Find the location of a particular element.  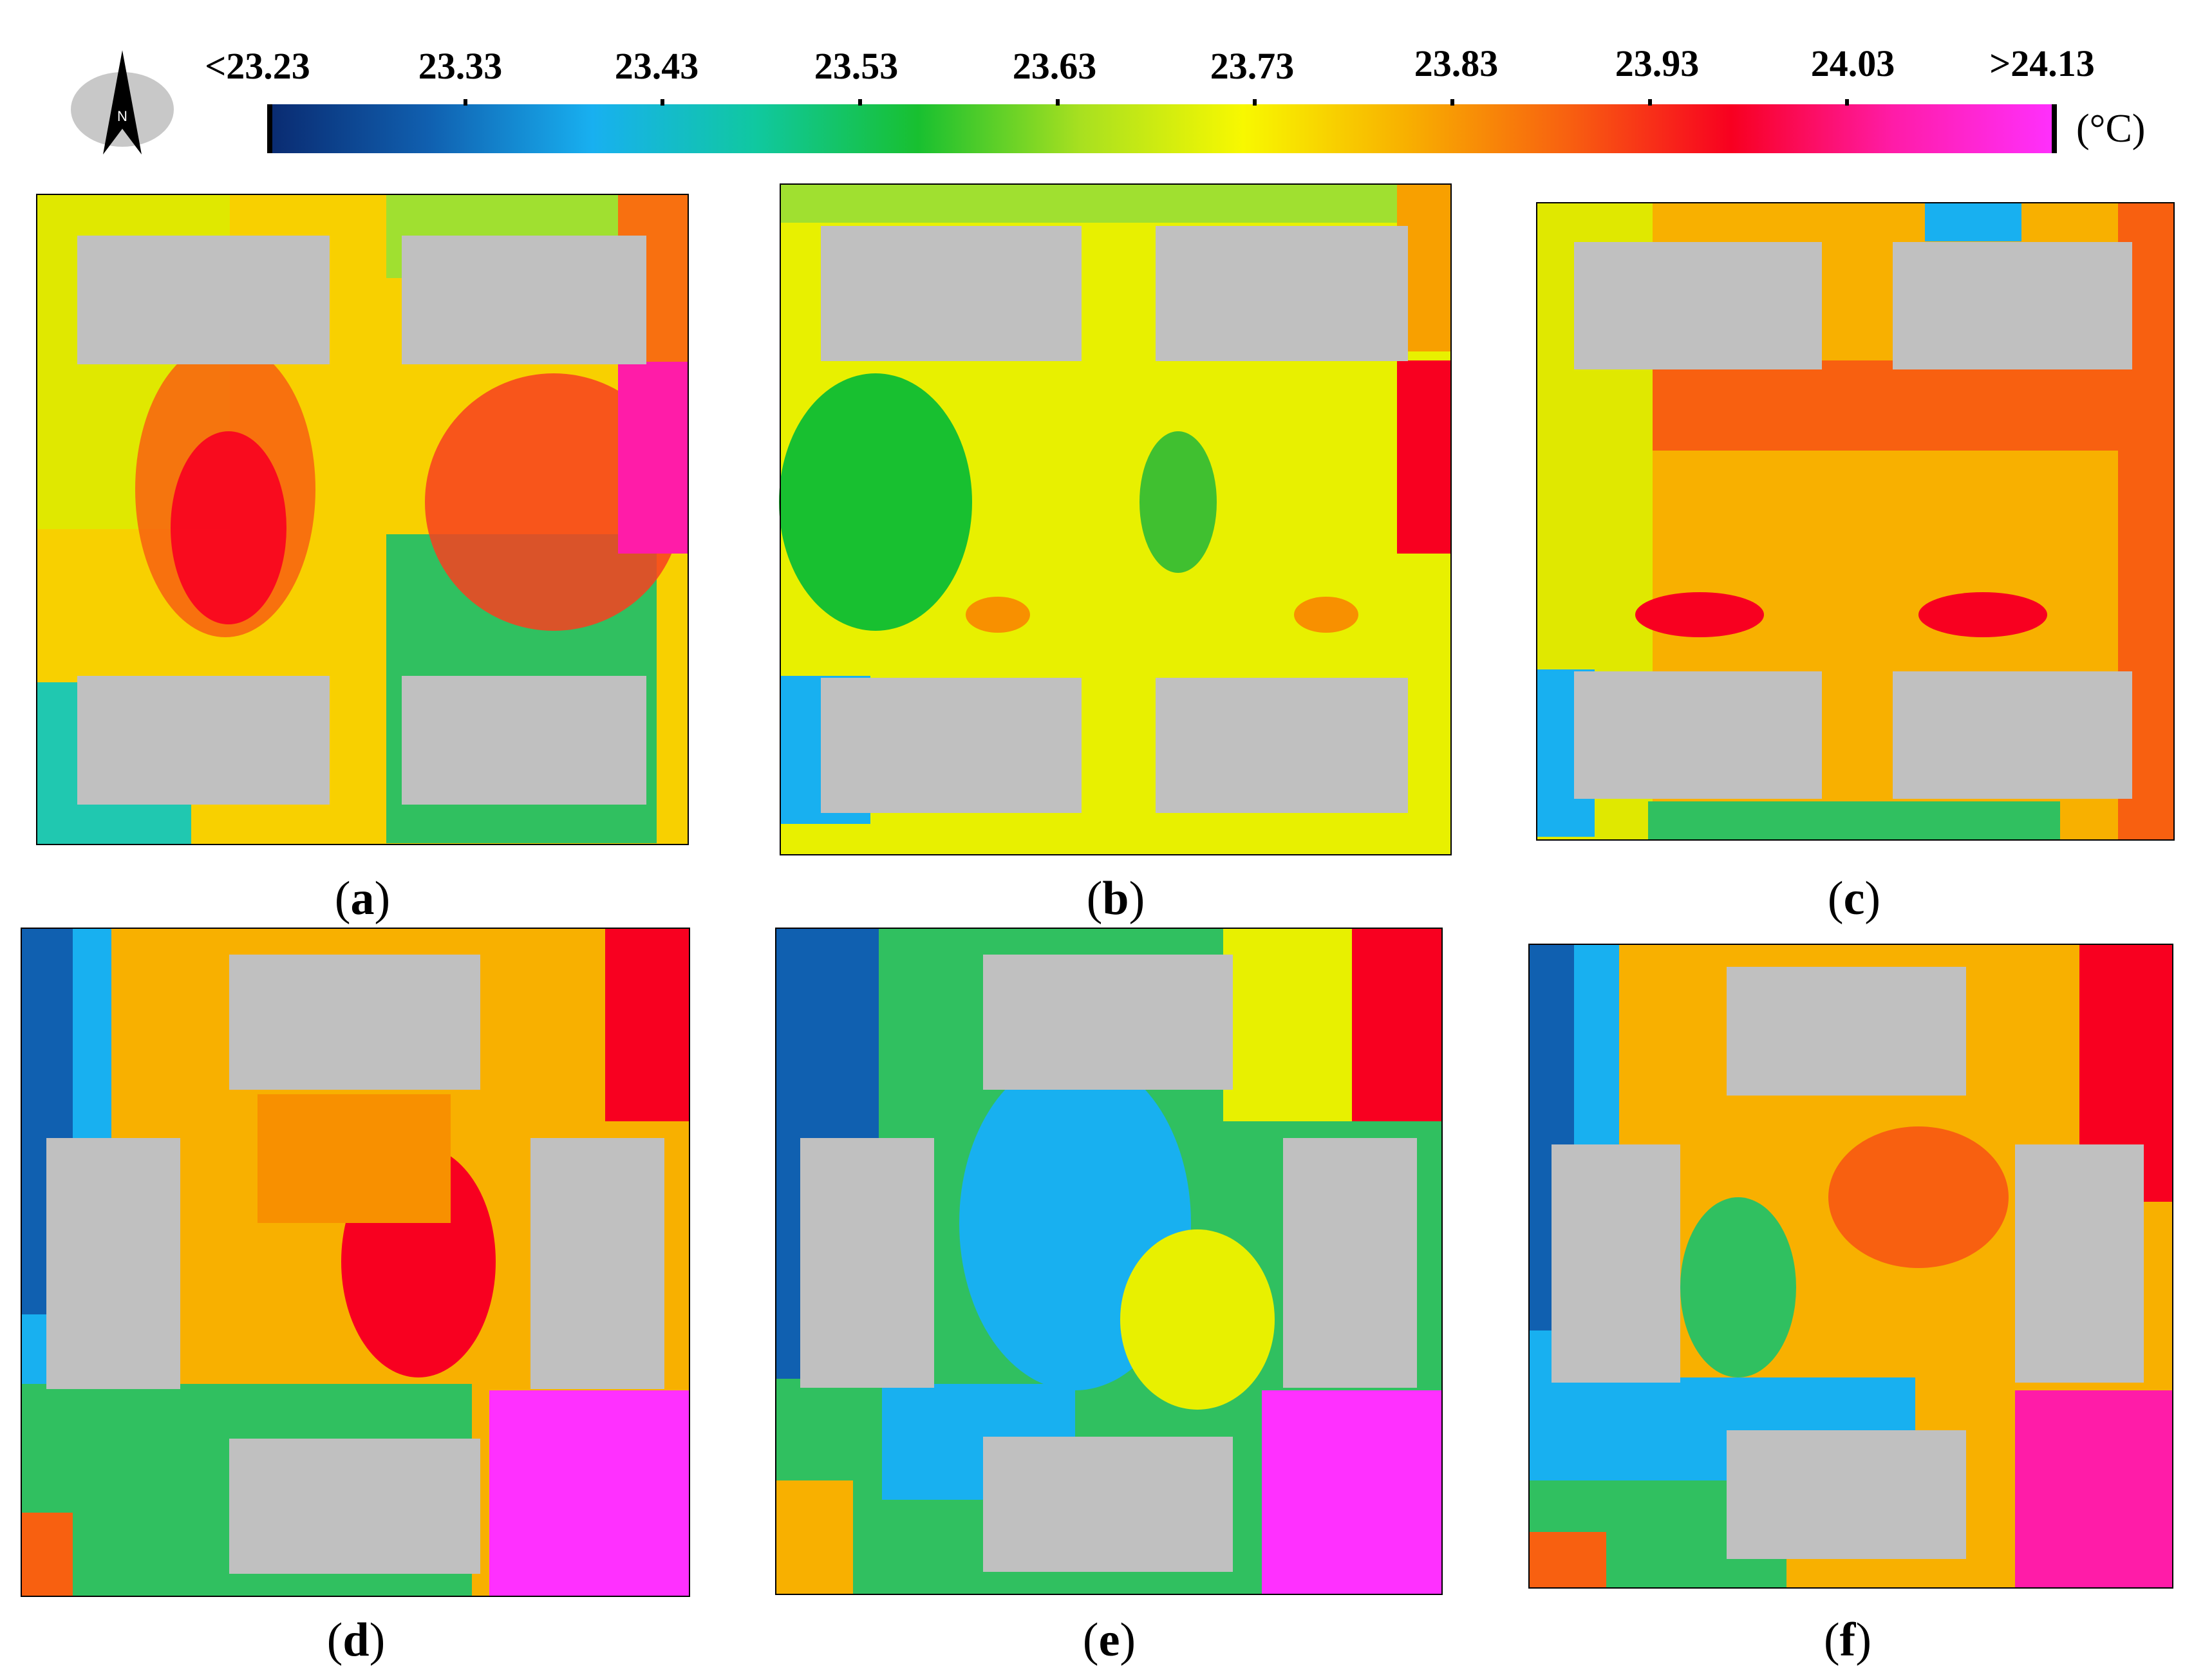

tick-label: 23.53 is located at coordinates (857, 66).